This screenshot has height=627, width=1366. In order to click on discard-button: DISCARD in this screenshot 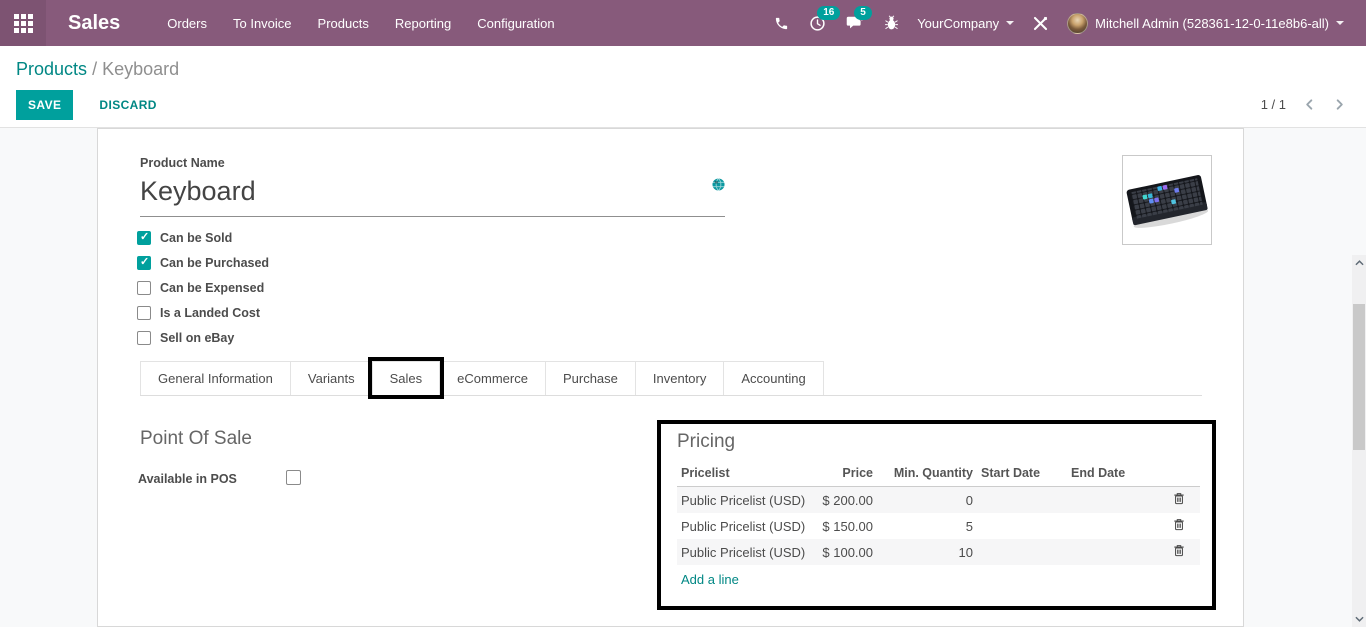, I will do `click(127, 105)`.